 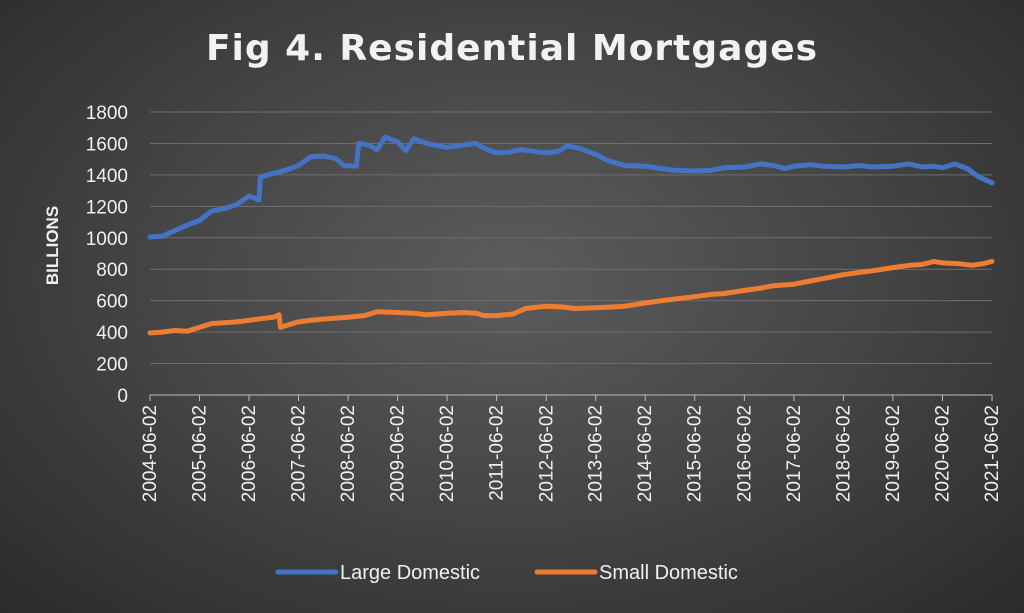 I want to click on y-tick-label: 200, so click(x=112, y=365).